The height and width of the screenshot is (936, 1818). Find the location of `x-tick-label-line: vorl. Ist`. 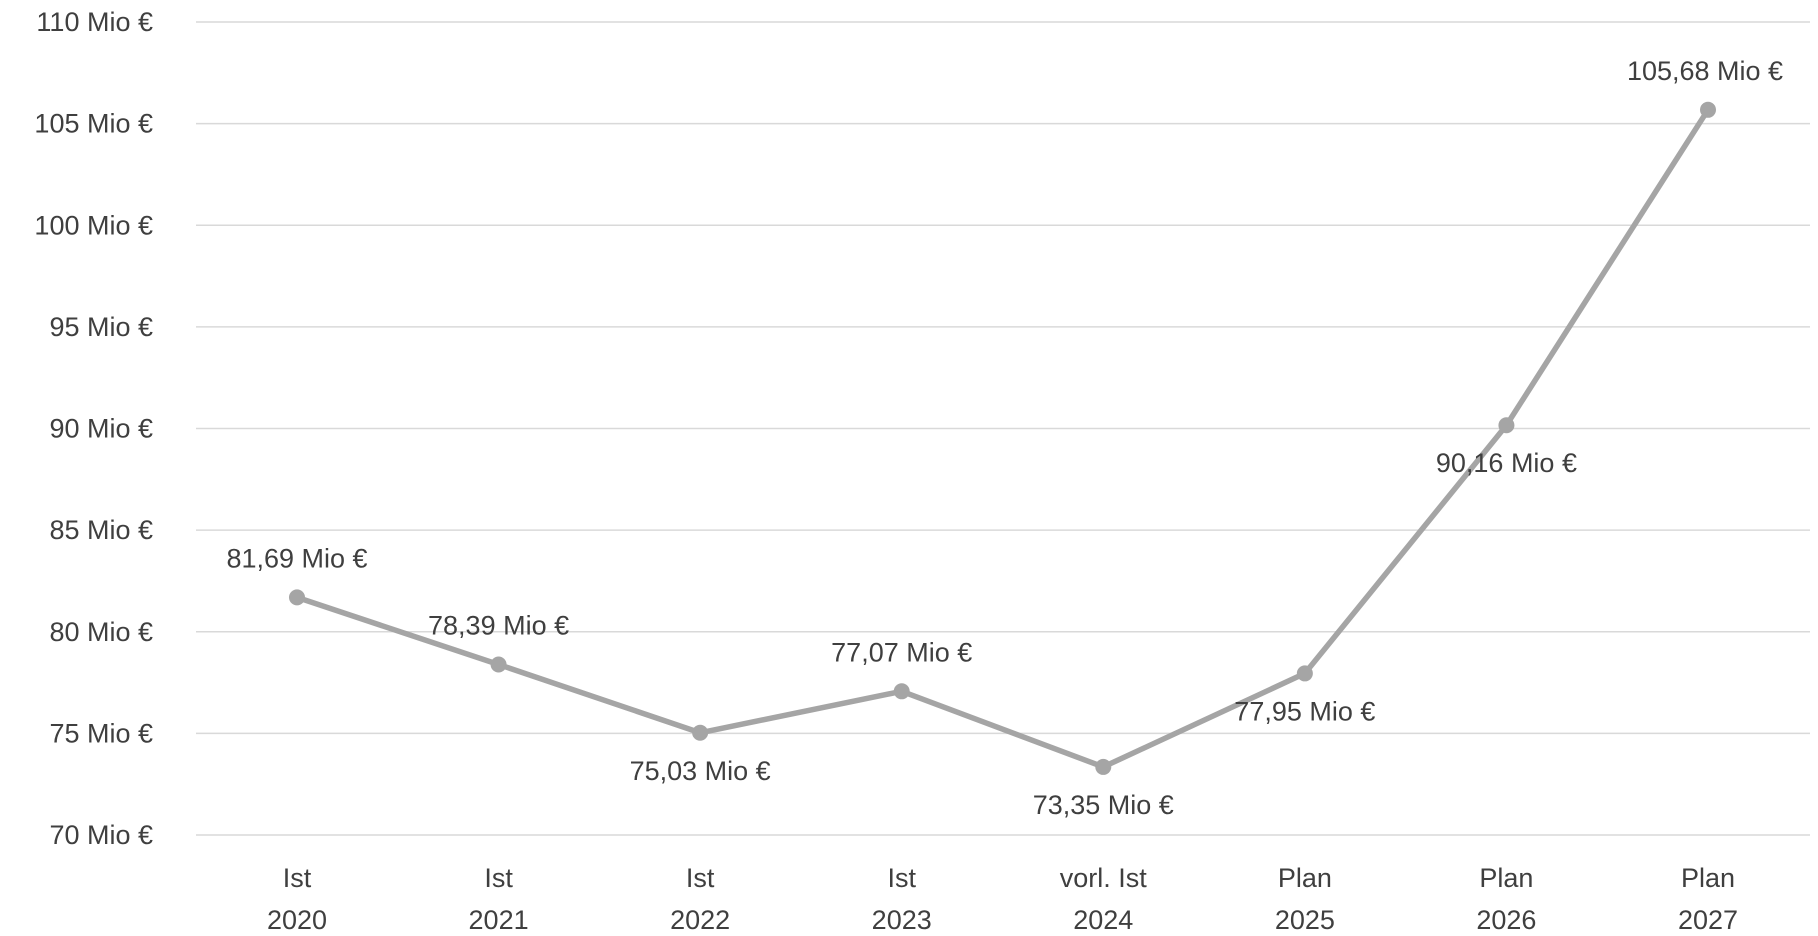

x-tick-label-line: vorl. Ist is located at coordinates (1104, 878).